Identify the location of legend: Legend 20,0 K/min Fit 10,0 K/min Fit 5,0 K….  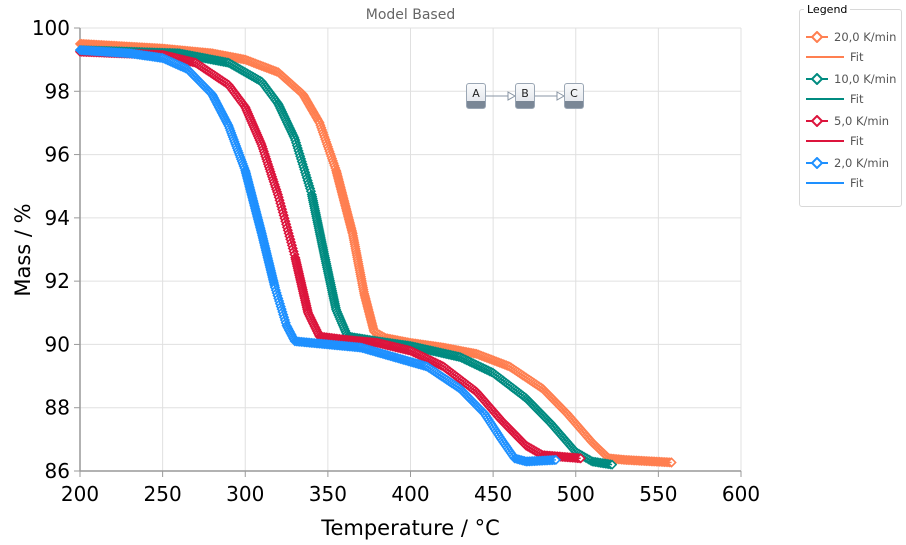
(850, 105).